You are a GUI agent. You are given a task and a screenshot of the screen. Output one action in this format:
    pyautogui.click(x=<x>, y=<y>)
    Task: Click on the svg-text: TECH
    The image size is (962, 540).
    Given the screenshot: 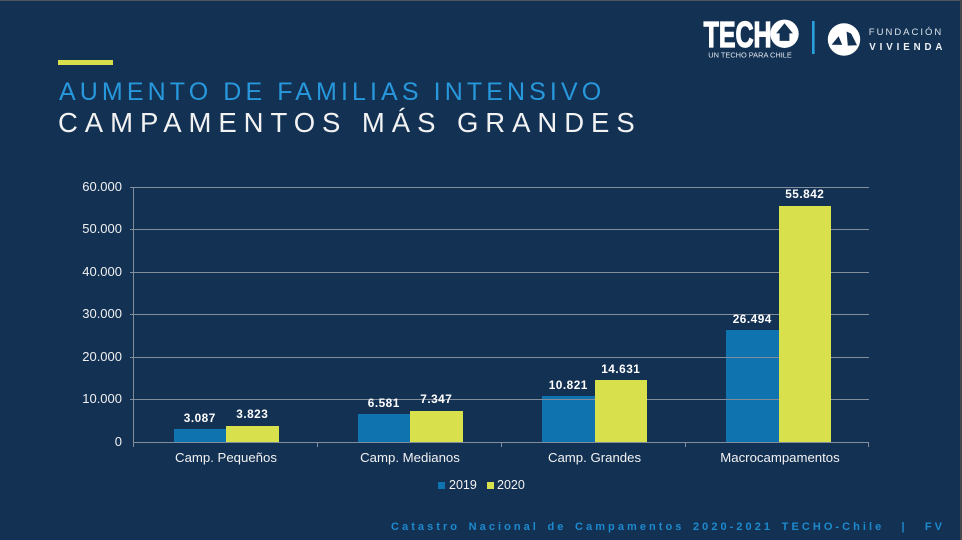 What is the action you would take?
    pyautogui.click(x=738, y=35)
    